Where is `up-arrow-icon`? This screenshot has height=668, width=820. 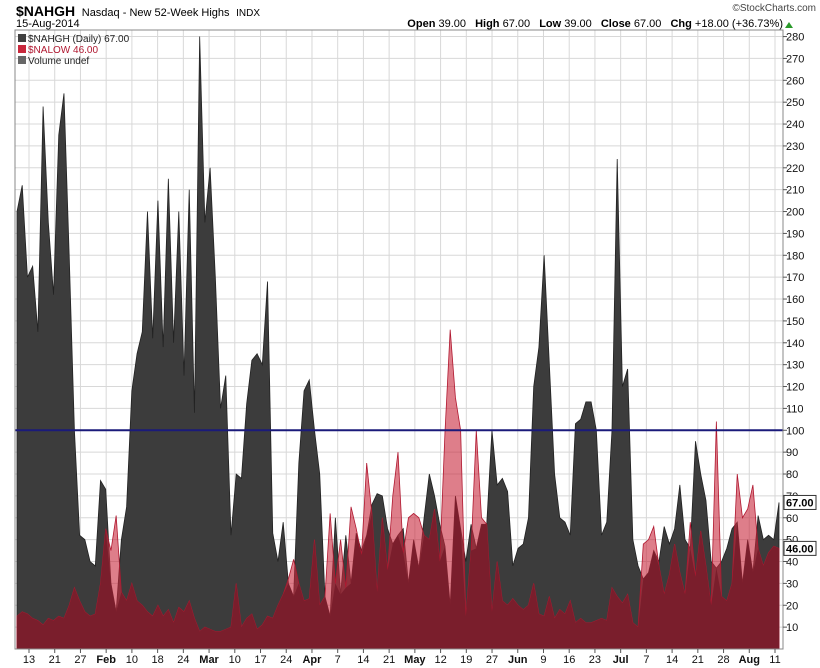
up-arrow-icon is located at coordinates (789, 25).